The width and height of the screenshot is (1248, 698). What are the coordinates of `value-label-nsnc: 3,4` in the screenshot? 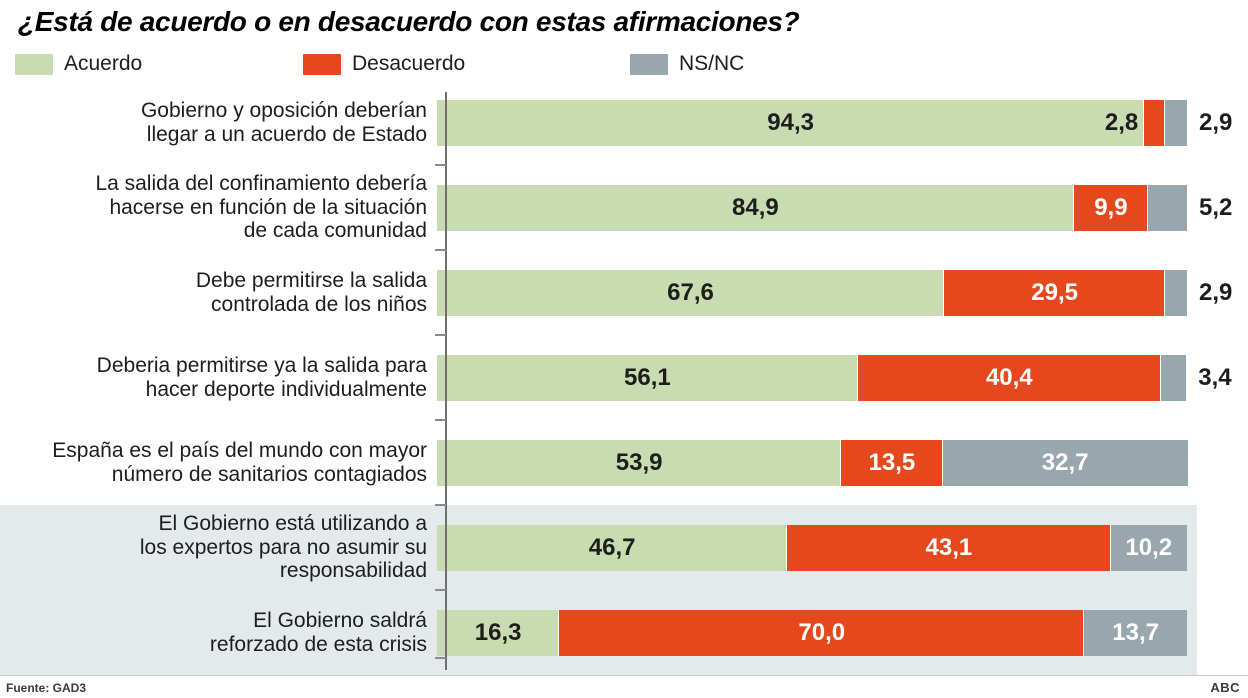 It's located at (1215, 377).